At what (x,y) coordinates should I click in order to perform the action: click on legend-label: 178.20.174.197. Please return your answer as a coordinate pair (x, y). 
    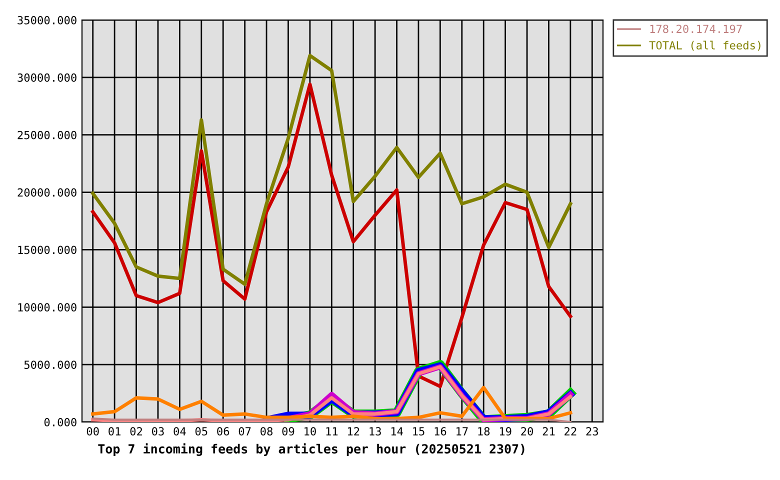
    Looking at the image, I should click on (696, 29).